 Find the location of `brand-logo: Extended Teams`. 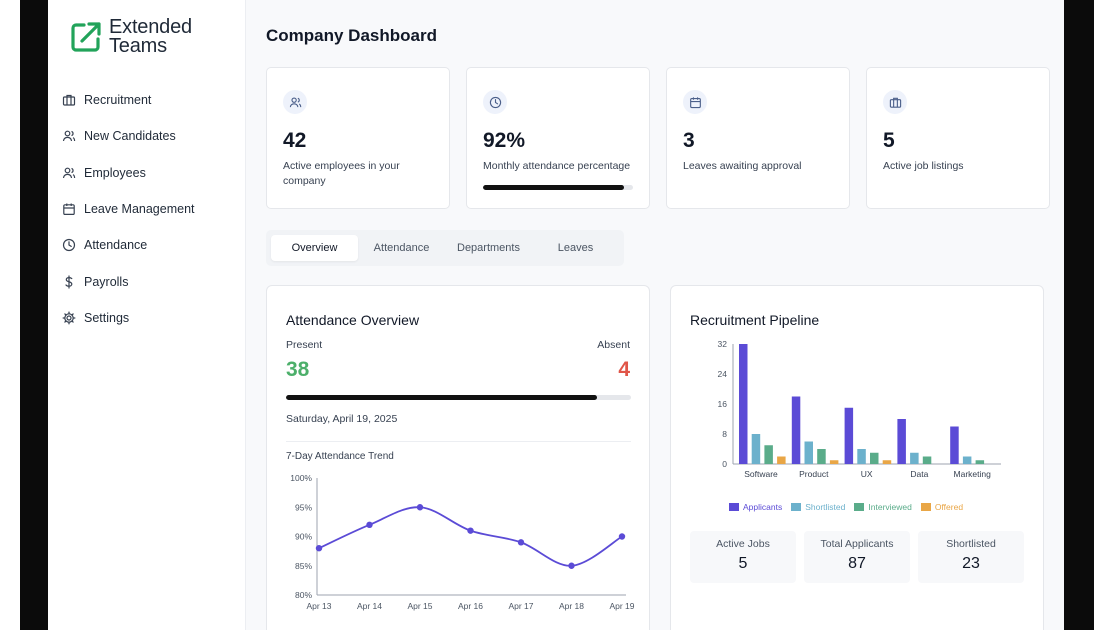

brand-logo: Extended Teams is located at coordinates (130, 36).